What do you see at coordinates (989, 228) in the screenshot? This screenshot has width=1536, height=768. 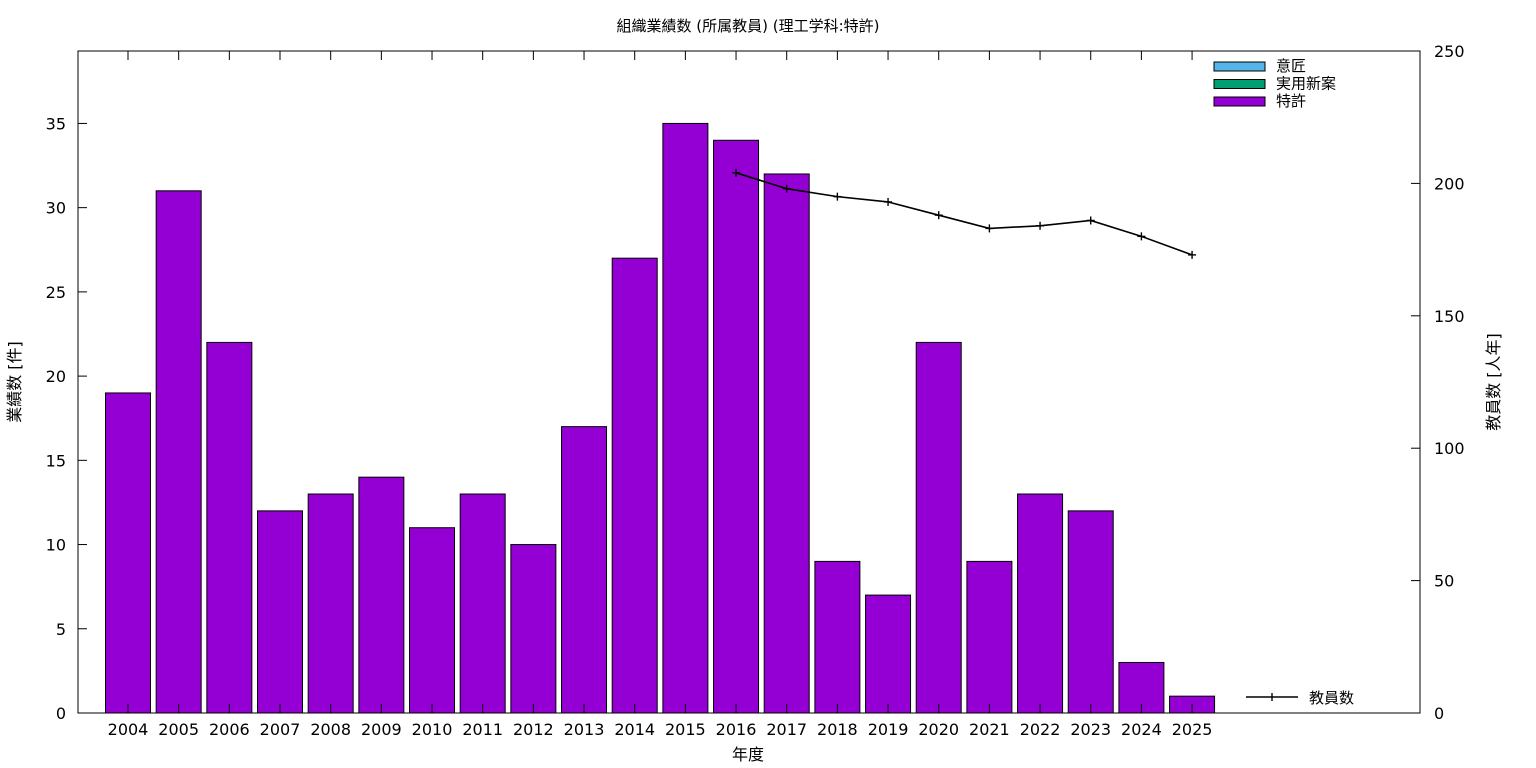 I see `faculty-count-point-2021` at bounding box center [989, 228].